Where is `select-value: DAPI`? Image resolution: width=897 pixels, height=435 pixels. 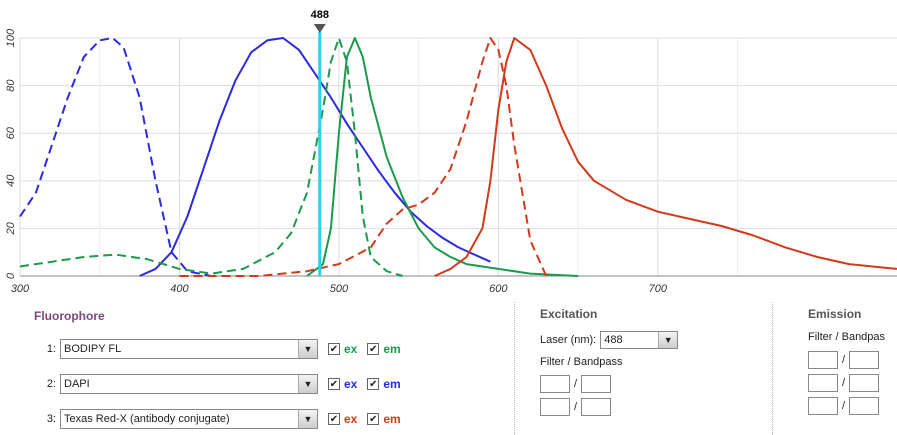
select-value: DAPI is located at coordinates (77, 384).